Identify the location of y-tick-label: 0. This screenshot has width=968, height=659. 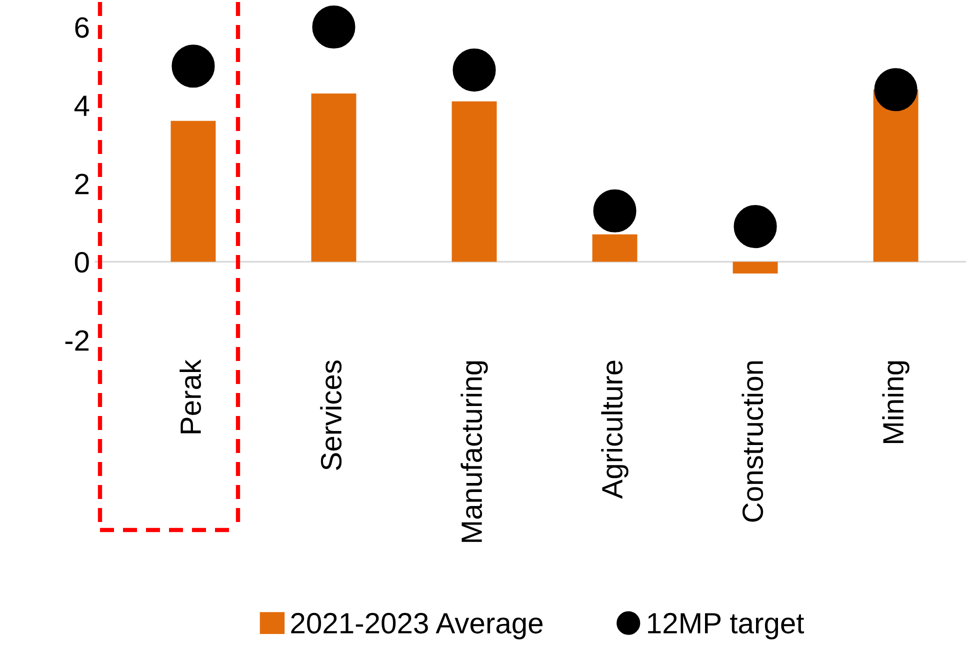
(81, 262).